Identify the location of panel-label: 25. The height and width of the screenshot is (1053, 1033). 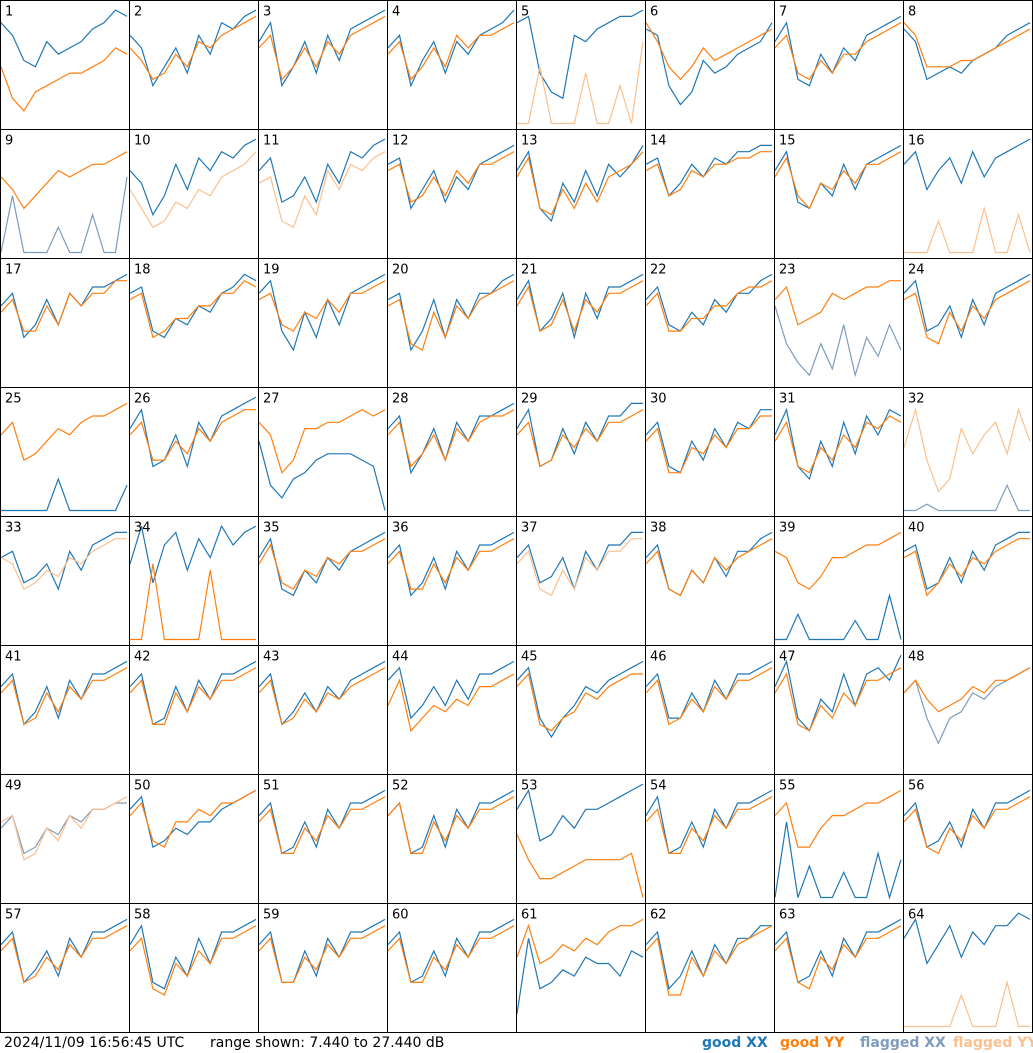
(13, 399).